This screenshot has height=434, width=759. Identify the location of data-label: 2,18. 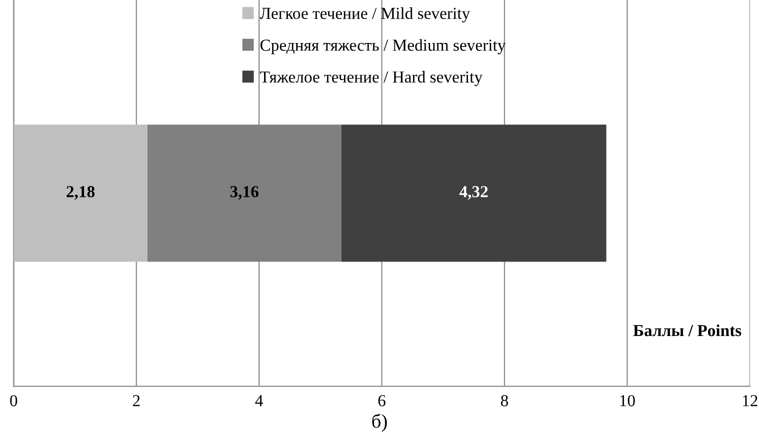
(80, 193).